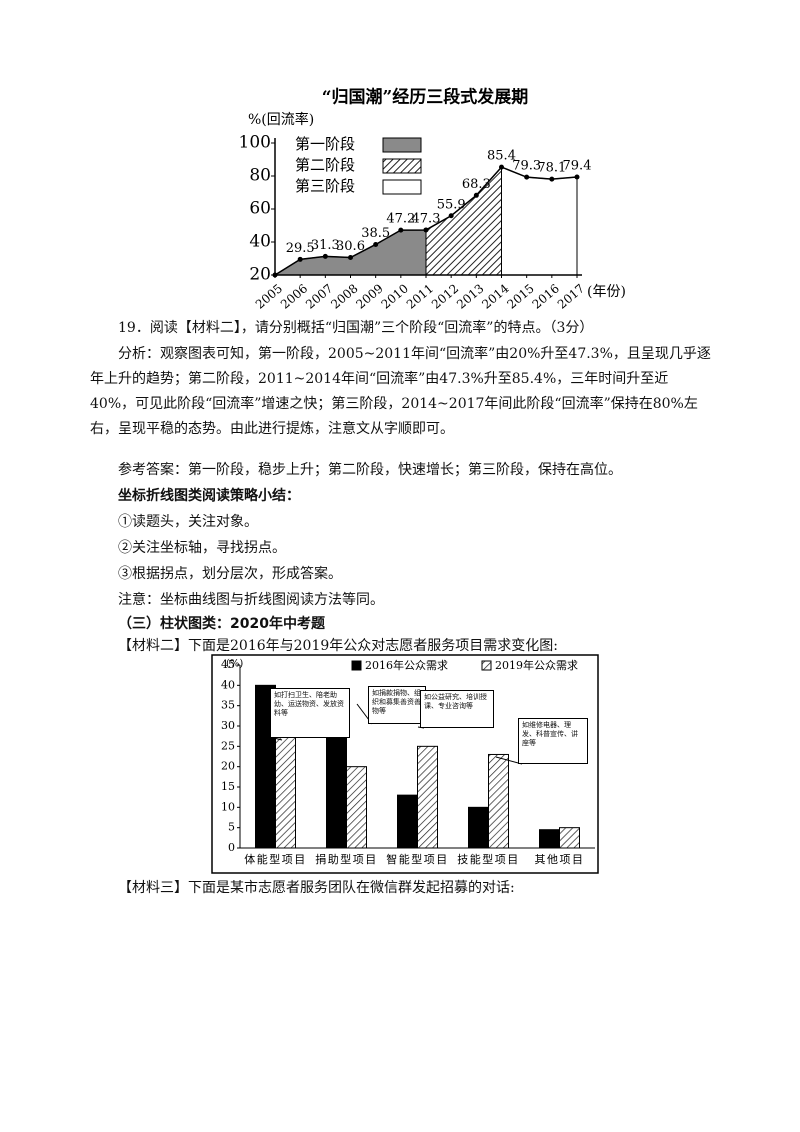 This screenshot has width=800, height=1132. I want to click on x-tick-label: 2015, so click(520, 296).